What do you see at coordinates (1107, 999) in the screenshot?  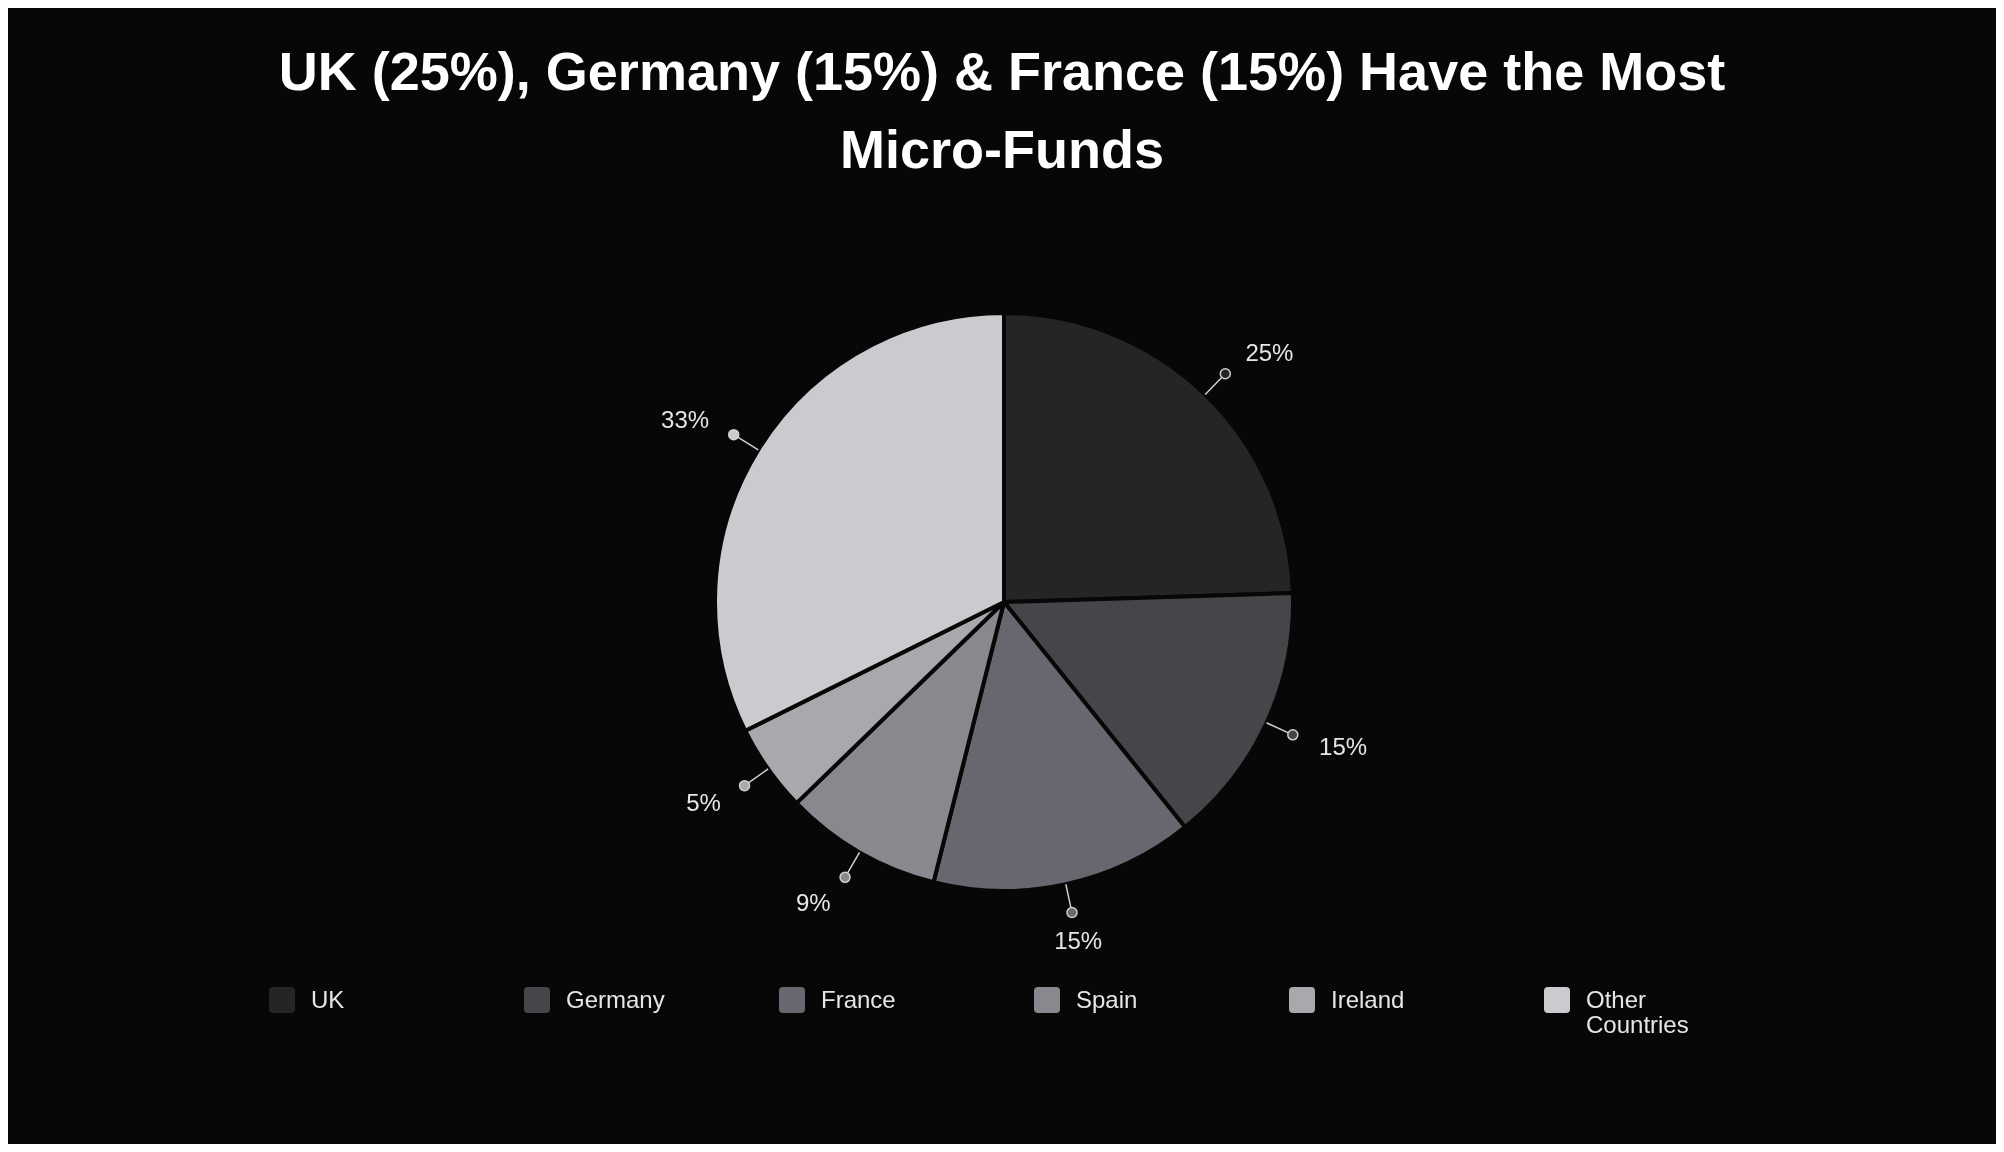 I see `legend-label: Spain` at bounding box center [1107, 999].